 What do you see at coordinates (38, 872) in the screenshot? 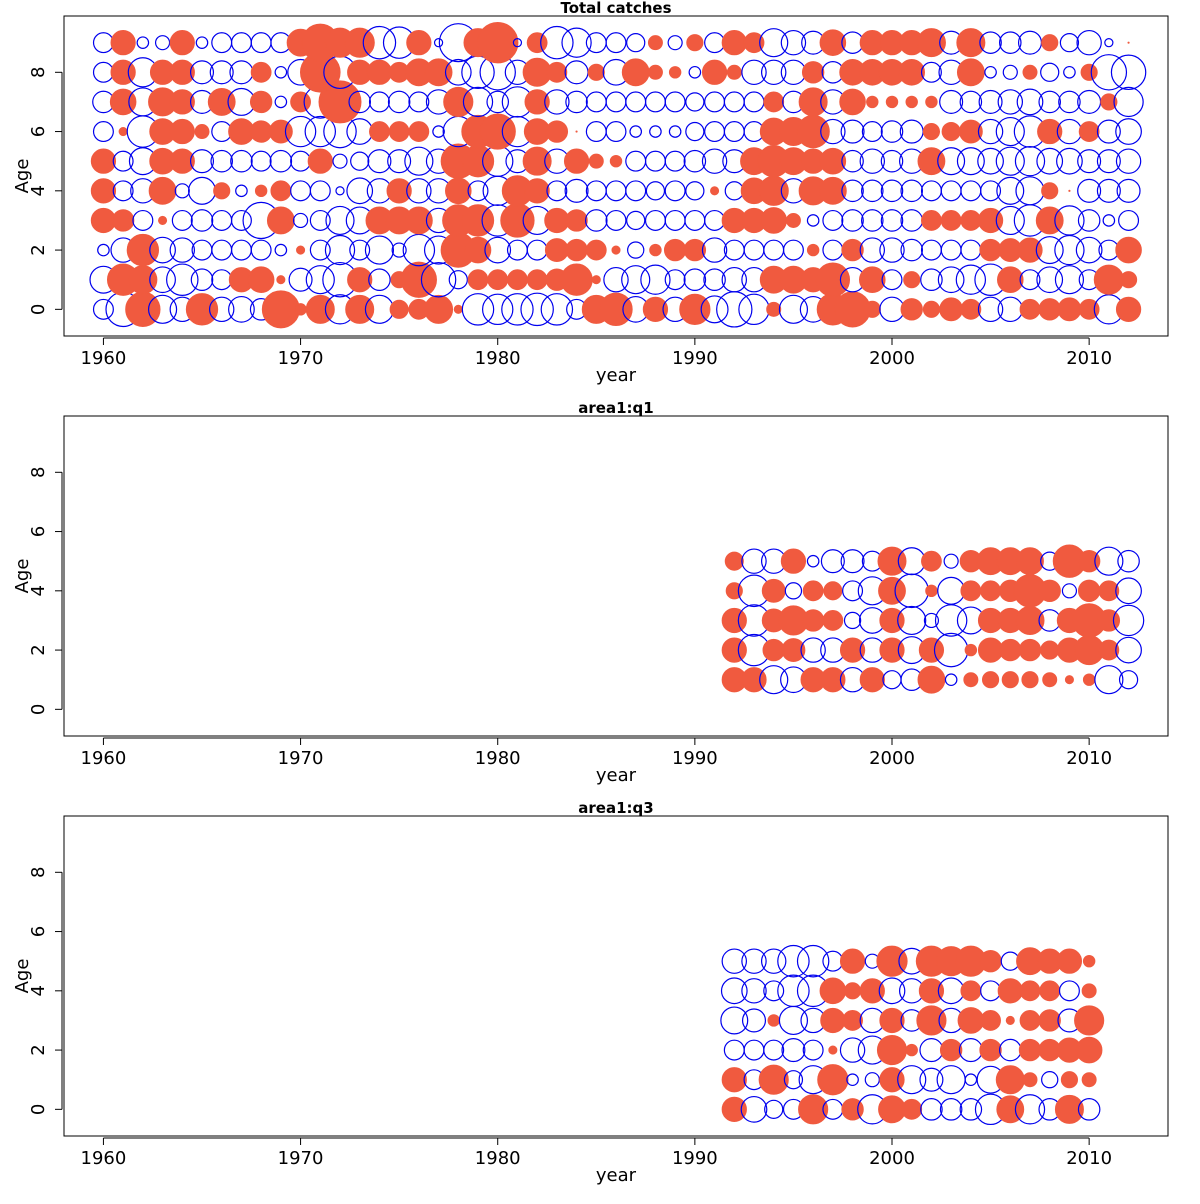
I see `y-tick-label: 8` at bounding box center [38, 872].